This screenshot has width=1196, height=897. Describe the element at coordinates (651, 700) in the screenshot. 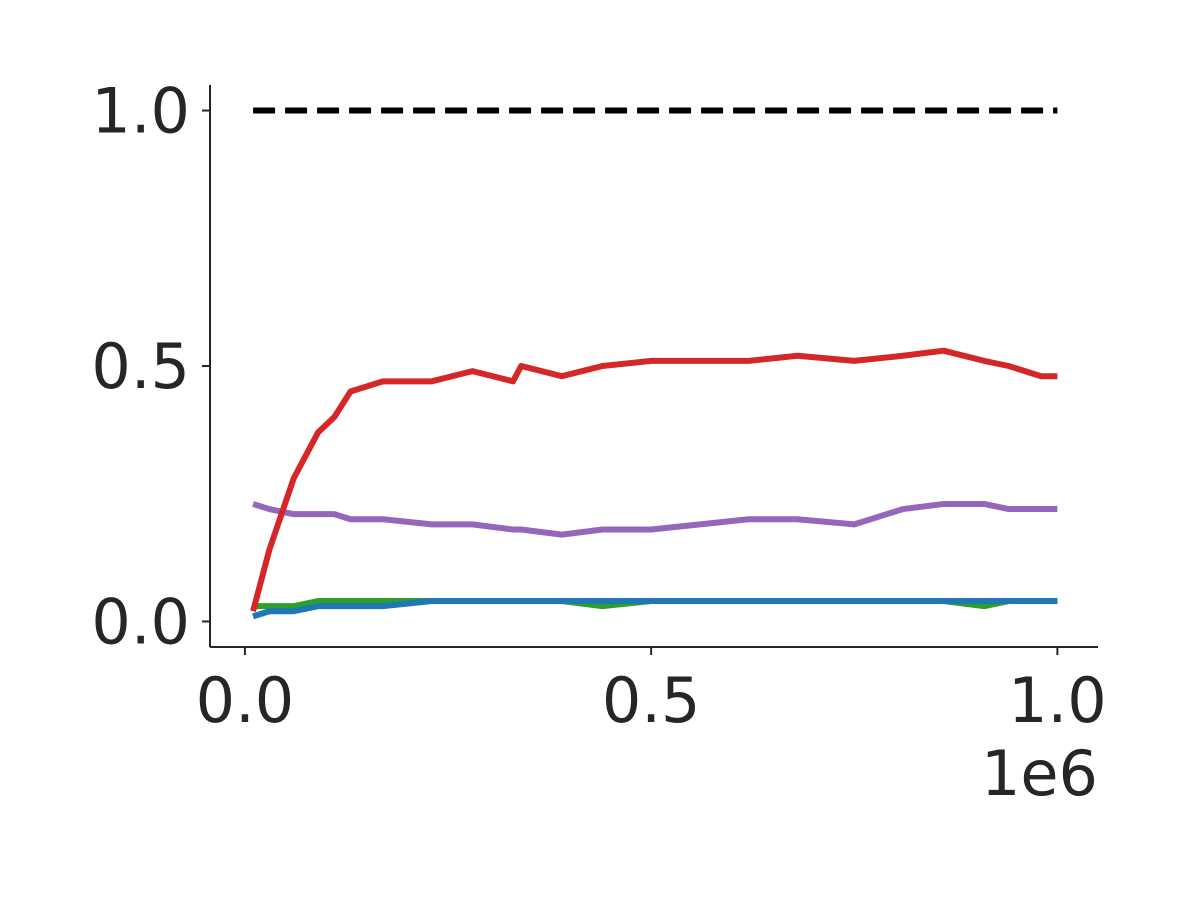

I see `x-tick-label: 0.5` at that location.